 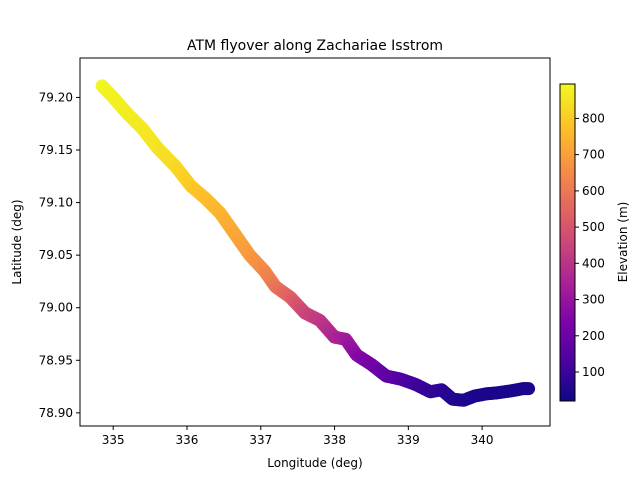 I want to click on colorbar-axis: 100 200 300 400 500 600 700 800, so click(x=590, y=245).